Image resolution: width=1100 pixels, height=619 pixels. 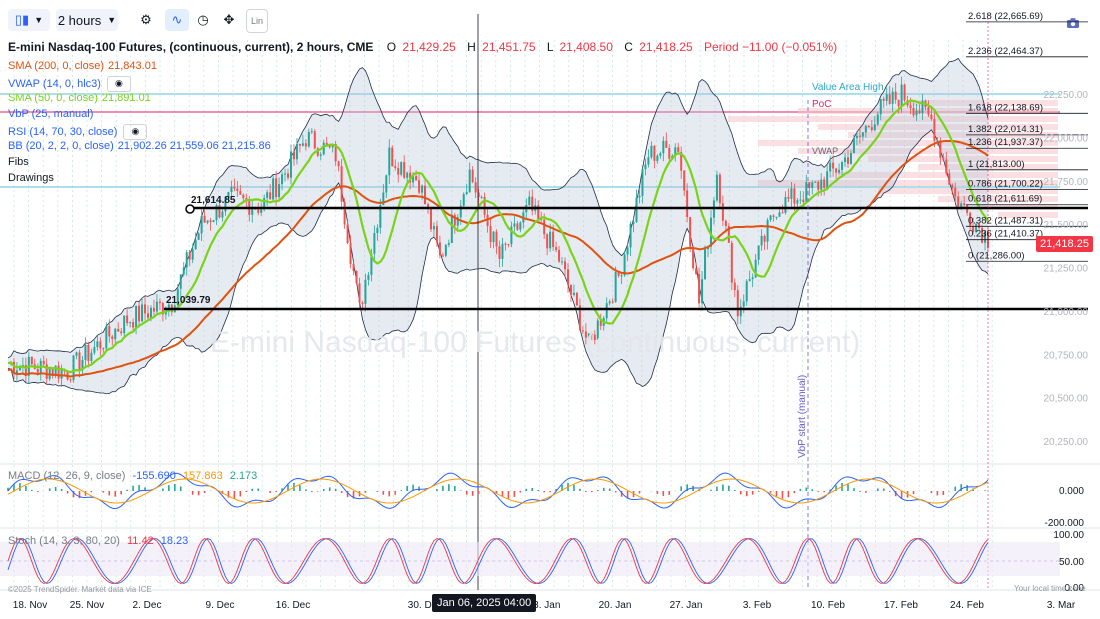 What do you see at coordinates (82, 66) in the screenshot?
I see `legend-row: SMA (200, 0, close) 21,843.01` at bounding box center [82, 66].